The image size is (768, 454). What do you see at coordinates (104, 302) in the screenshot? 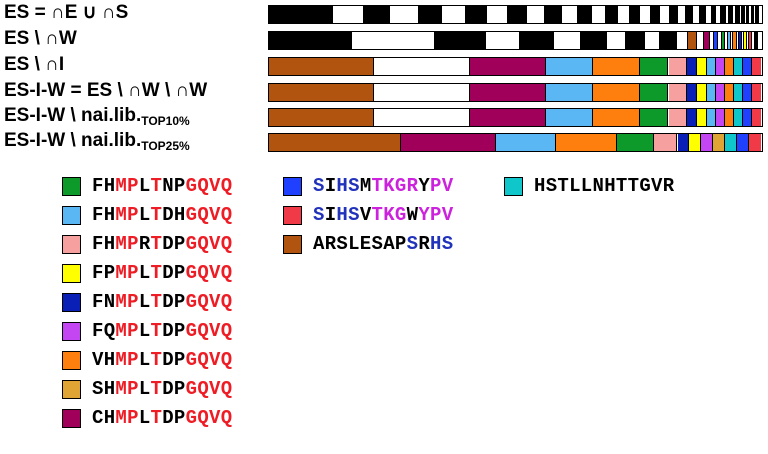
I see `sequence-fragment: FN` at bounding box center [104, 302].